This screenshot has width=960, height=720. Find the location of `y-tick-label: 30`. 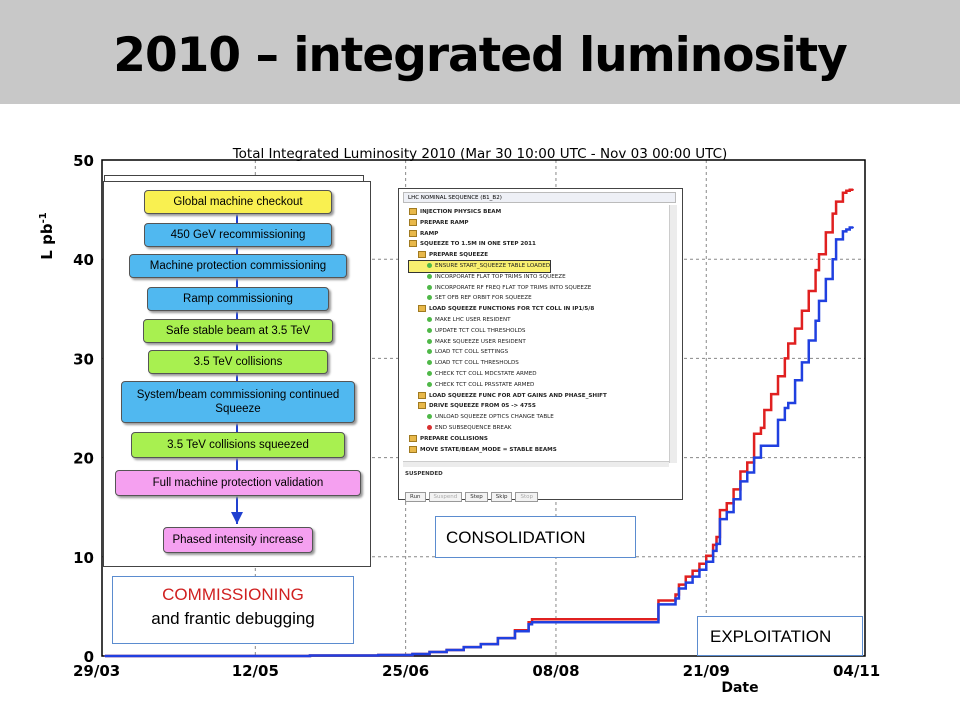

y-tick-label: 30 is located at coordinates (83, 359).